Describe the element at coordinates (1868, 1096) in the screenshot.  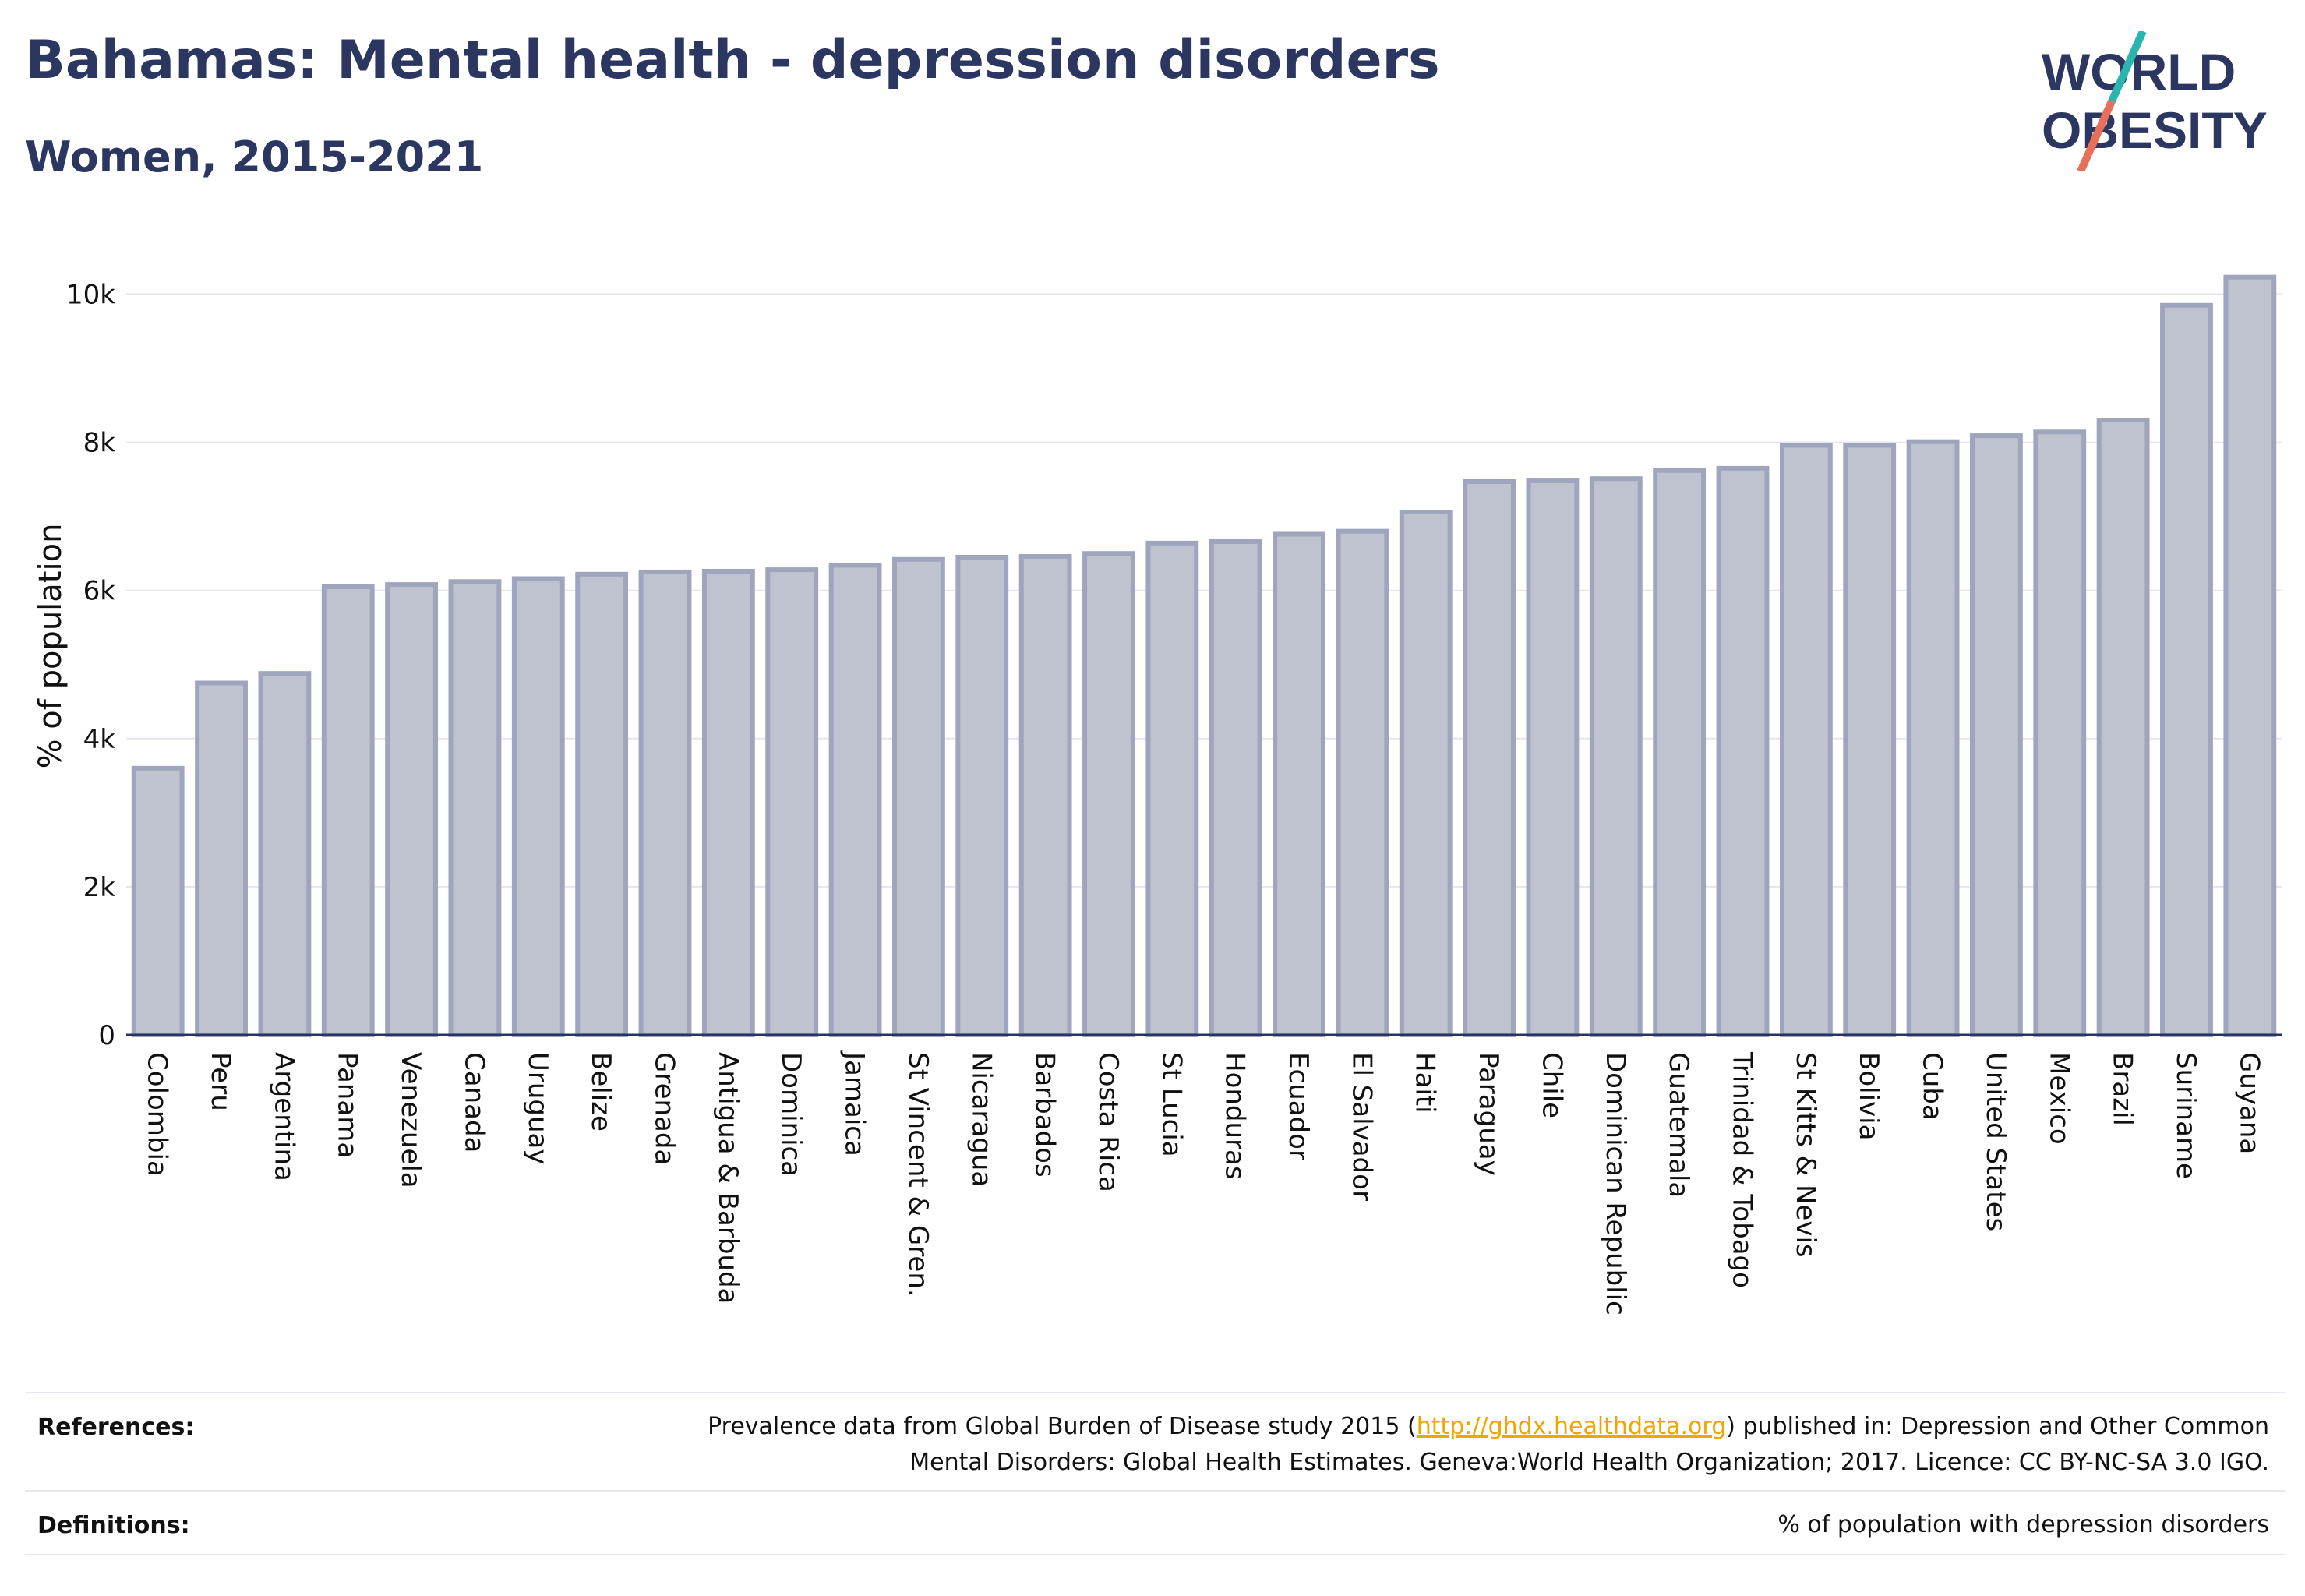
I see `x-tick-label: Bolivia` at that location.